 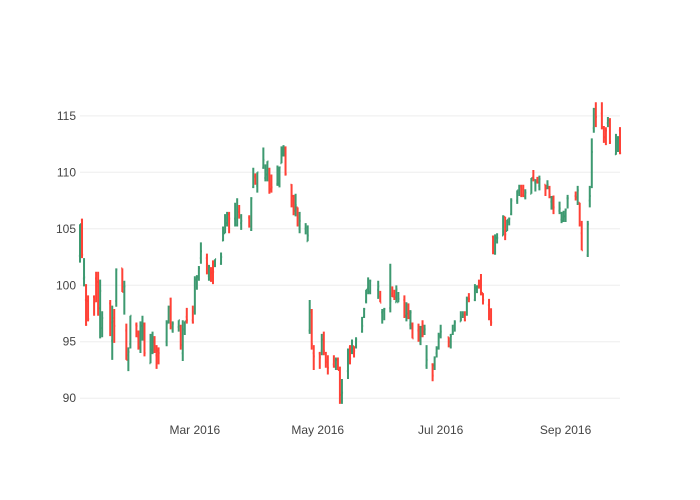 I want to click on x-tick-label: May 2016, so click(x=317, y=430).